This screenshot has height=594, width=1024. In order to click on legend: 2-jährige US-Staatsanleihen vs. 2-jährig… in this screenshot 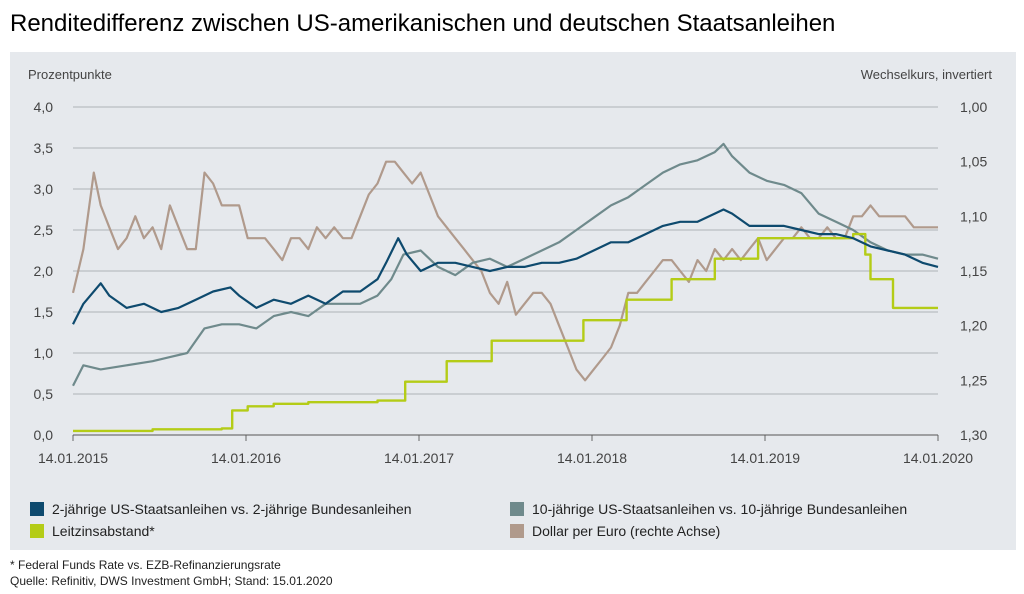, I will do `click(513, 521)`.